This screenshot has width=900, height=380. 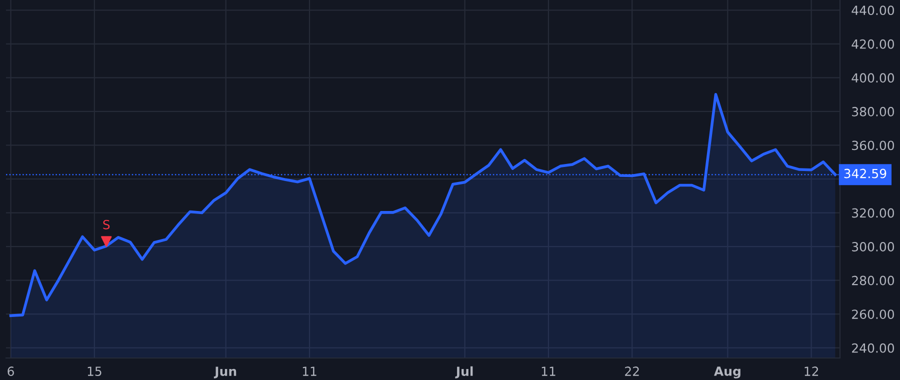 I want to click on series-label: S, so click(x=106, y=225).